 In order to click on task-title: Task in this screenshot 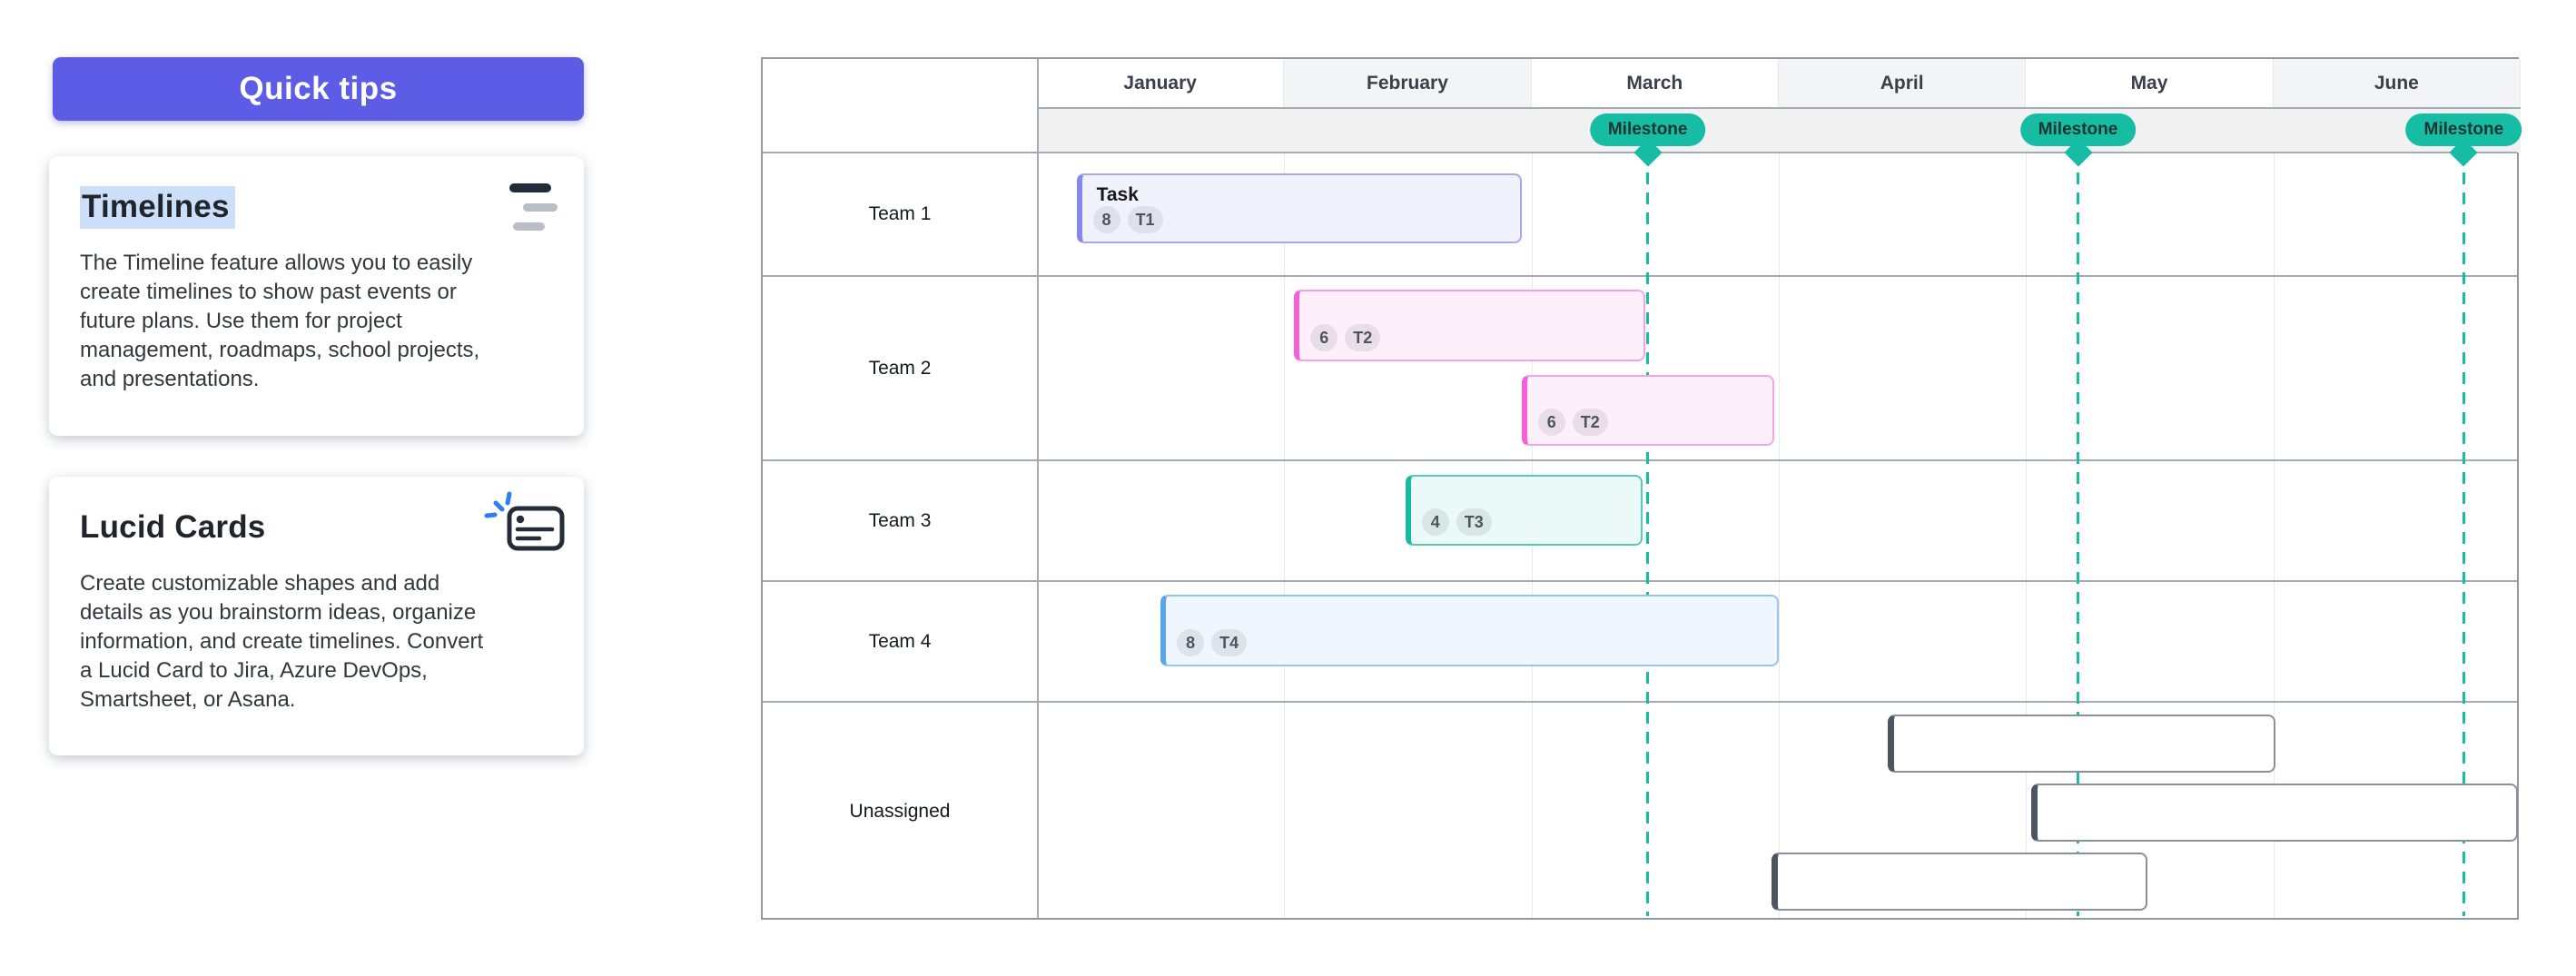, I will do `click(1117, 194)`.